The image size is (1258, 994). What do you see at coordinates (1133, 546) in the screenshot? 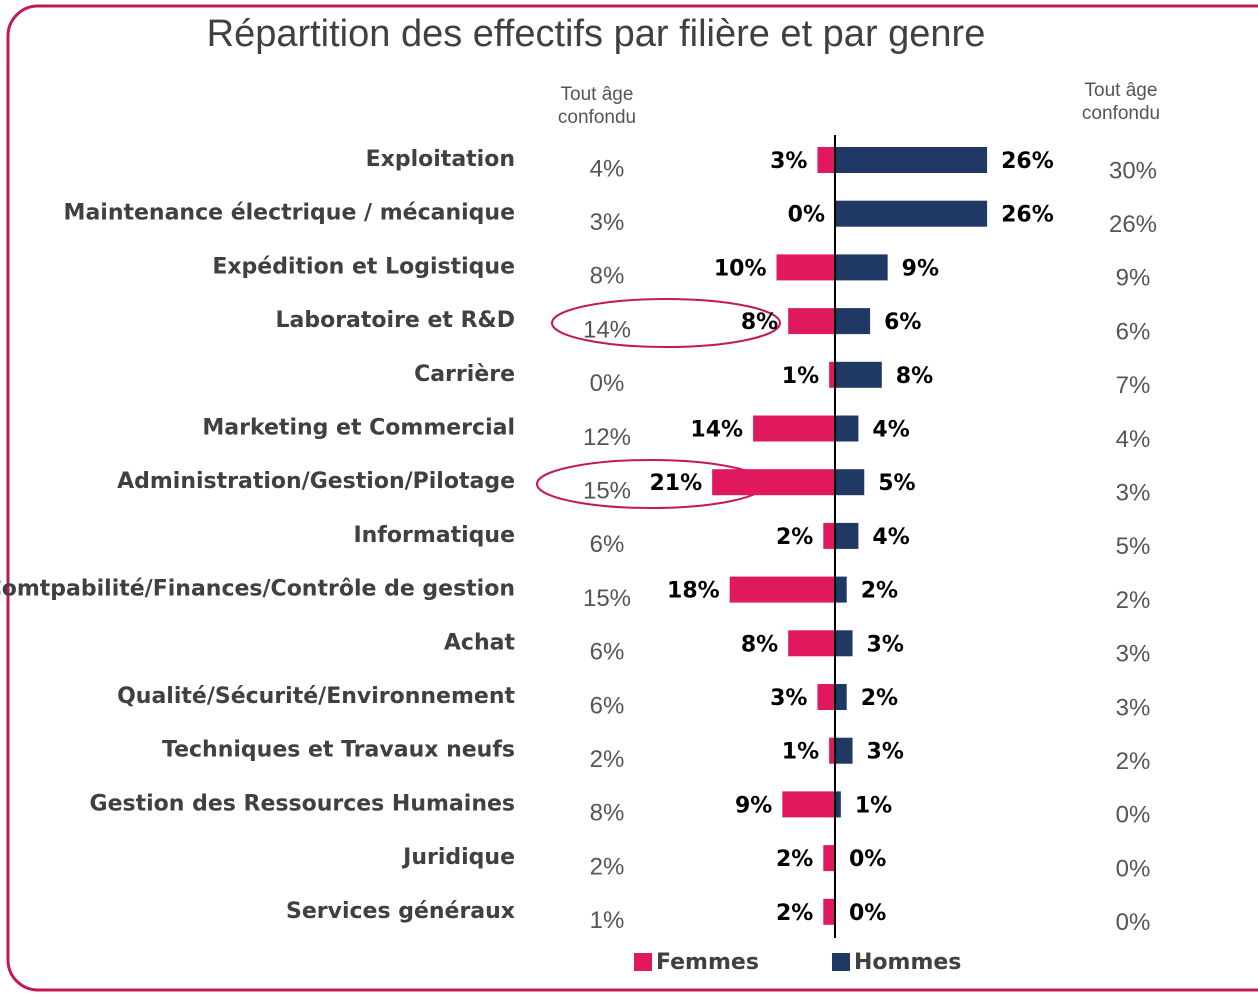
I see `column-value: 5%` at bounding box center [1133, 546].